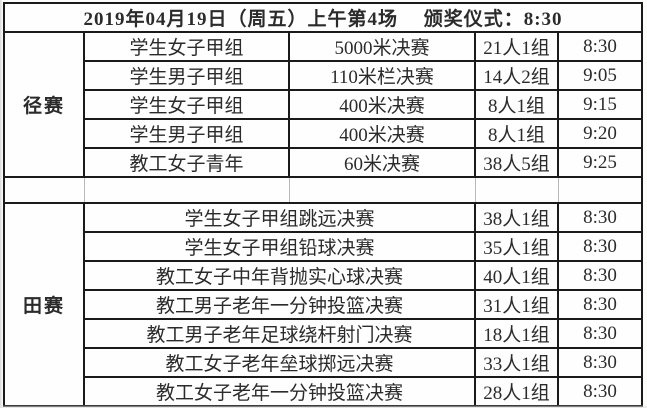  I want to click on time-cell: 9:15, so click(600, 104).